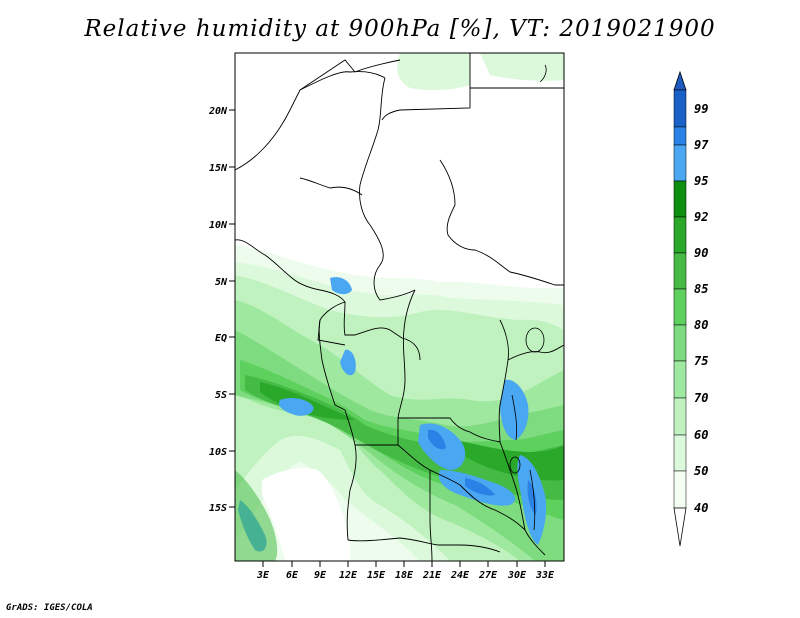 This screenshot has width=800, height=618. I want to click on colorbar-label: 85, so click(701, 289).